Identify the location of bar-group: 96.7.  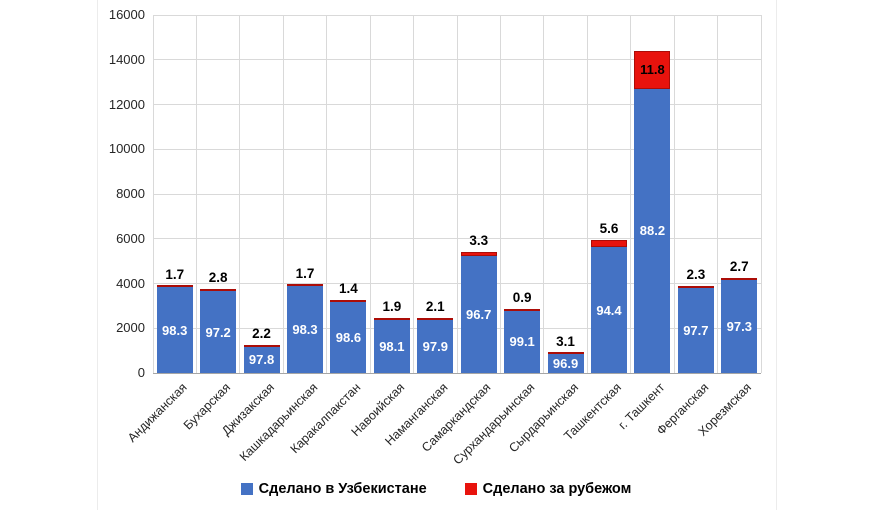
(478, 312).